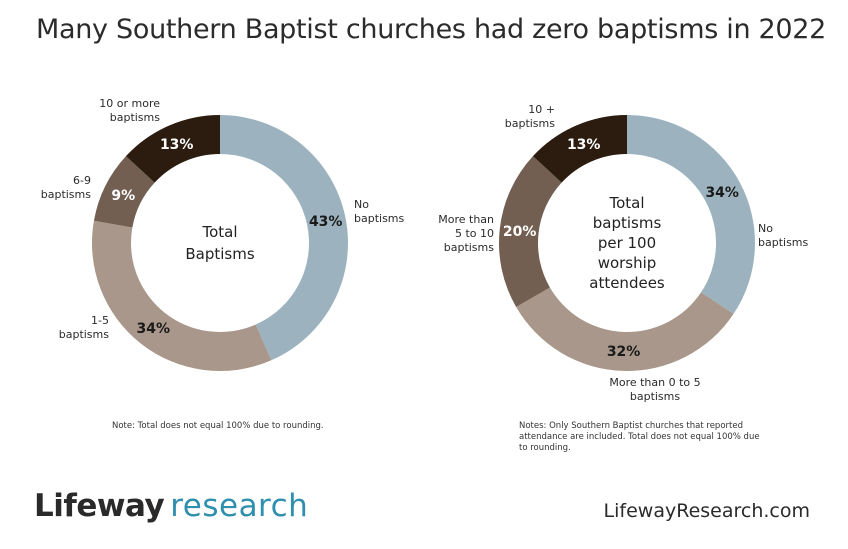  Describe the element at coordinates (177, 145) in the screenshot. I see `chart-1-value-label-4: 13%` at that location.